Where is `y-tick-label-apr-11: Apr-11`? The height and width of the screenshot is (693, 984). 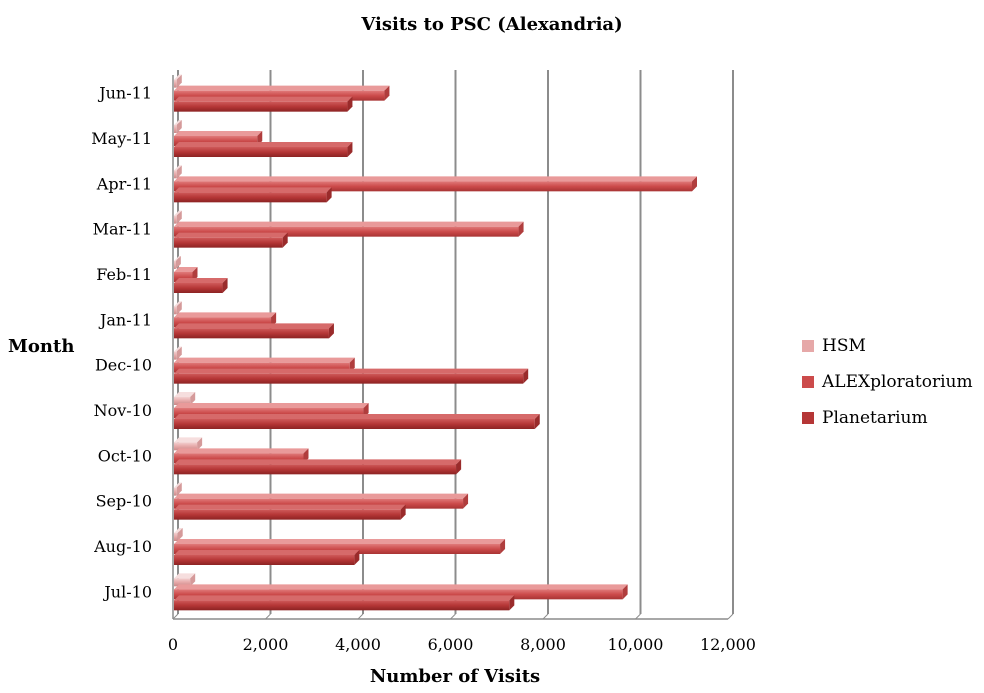
y-tick-label-apr-11: Apr-11 is located at coordinates (124, 183).